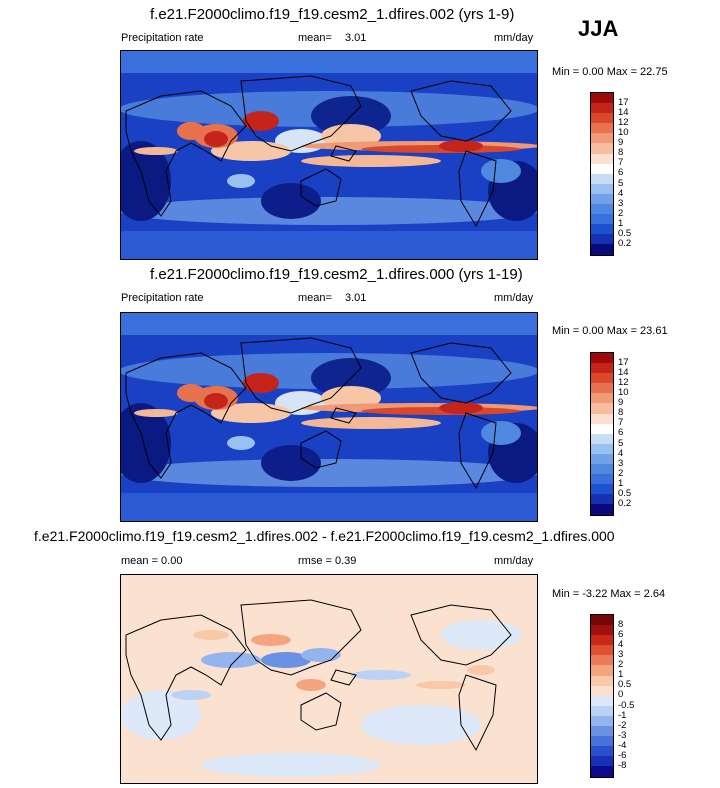 This screenshot has height=788, width=720. I want to click on panel3-colorbar-tick: -4, so click(622, 745).